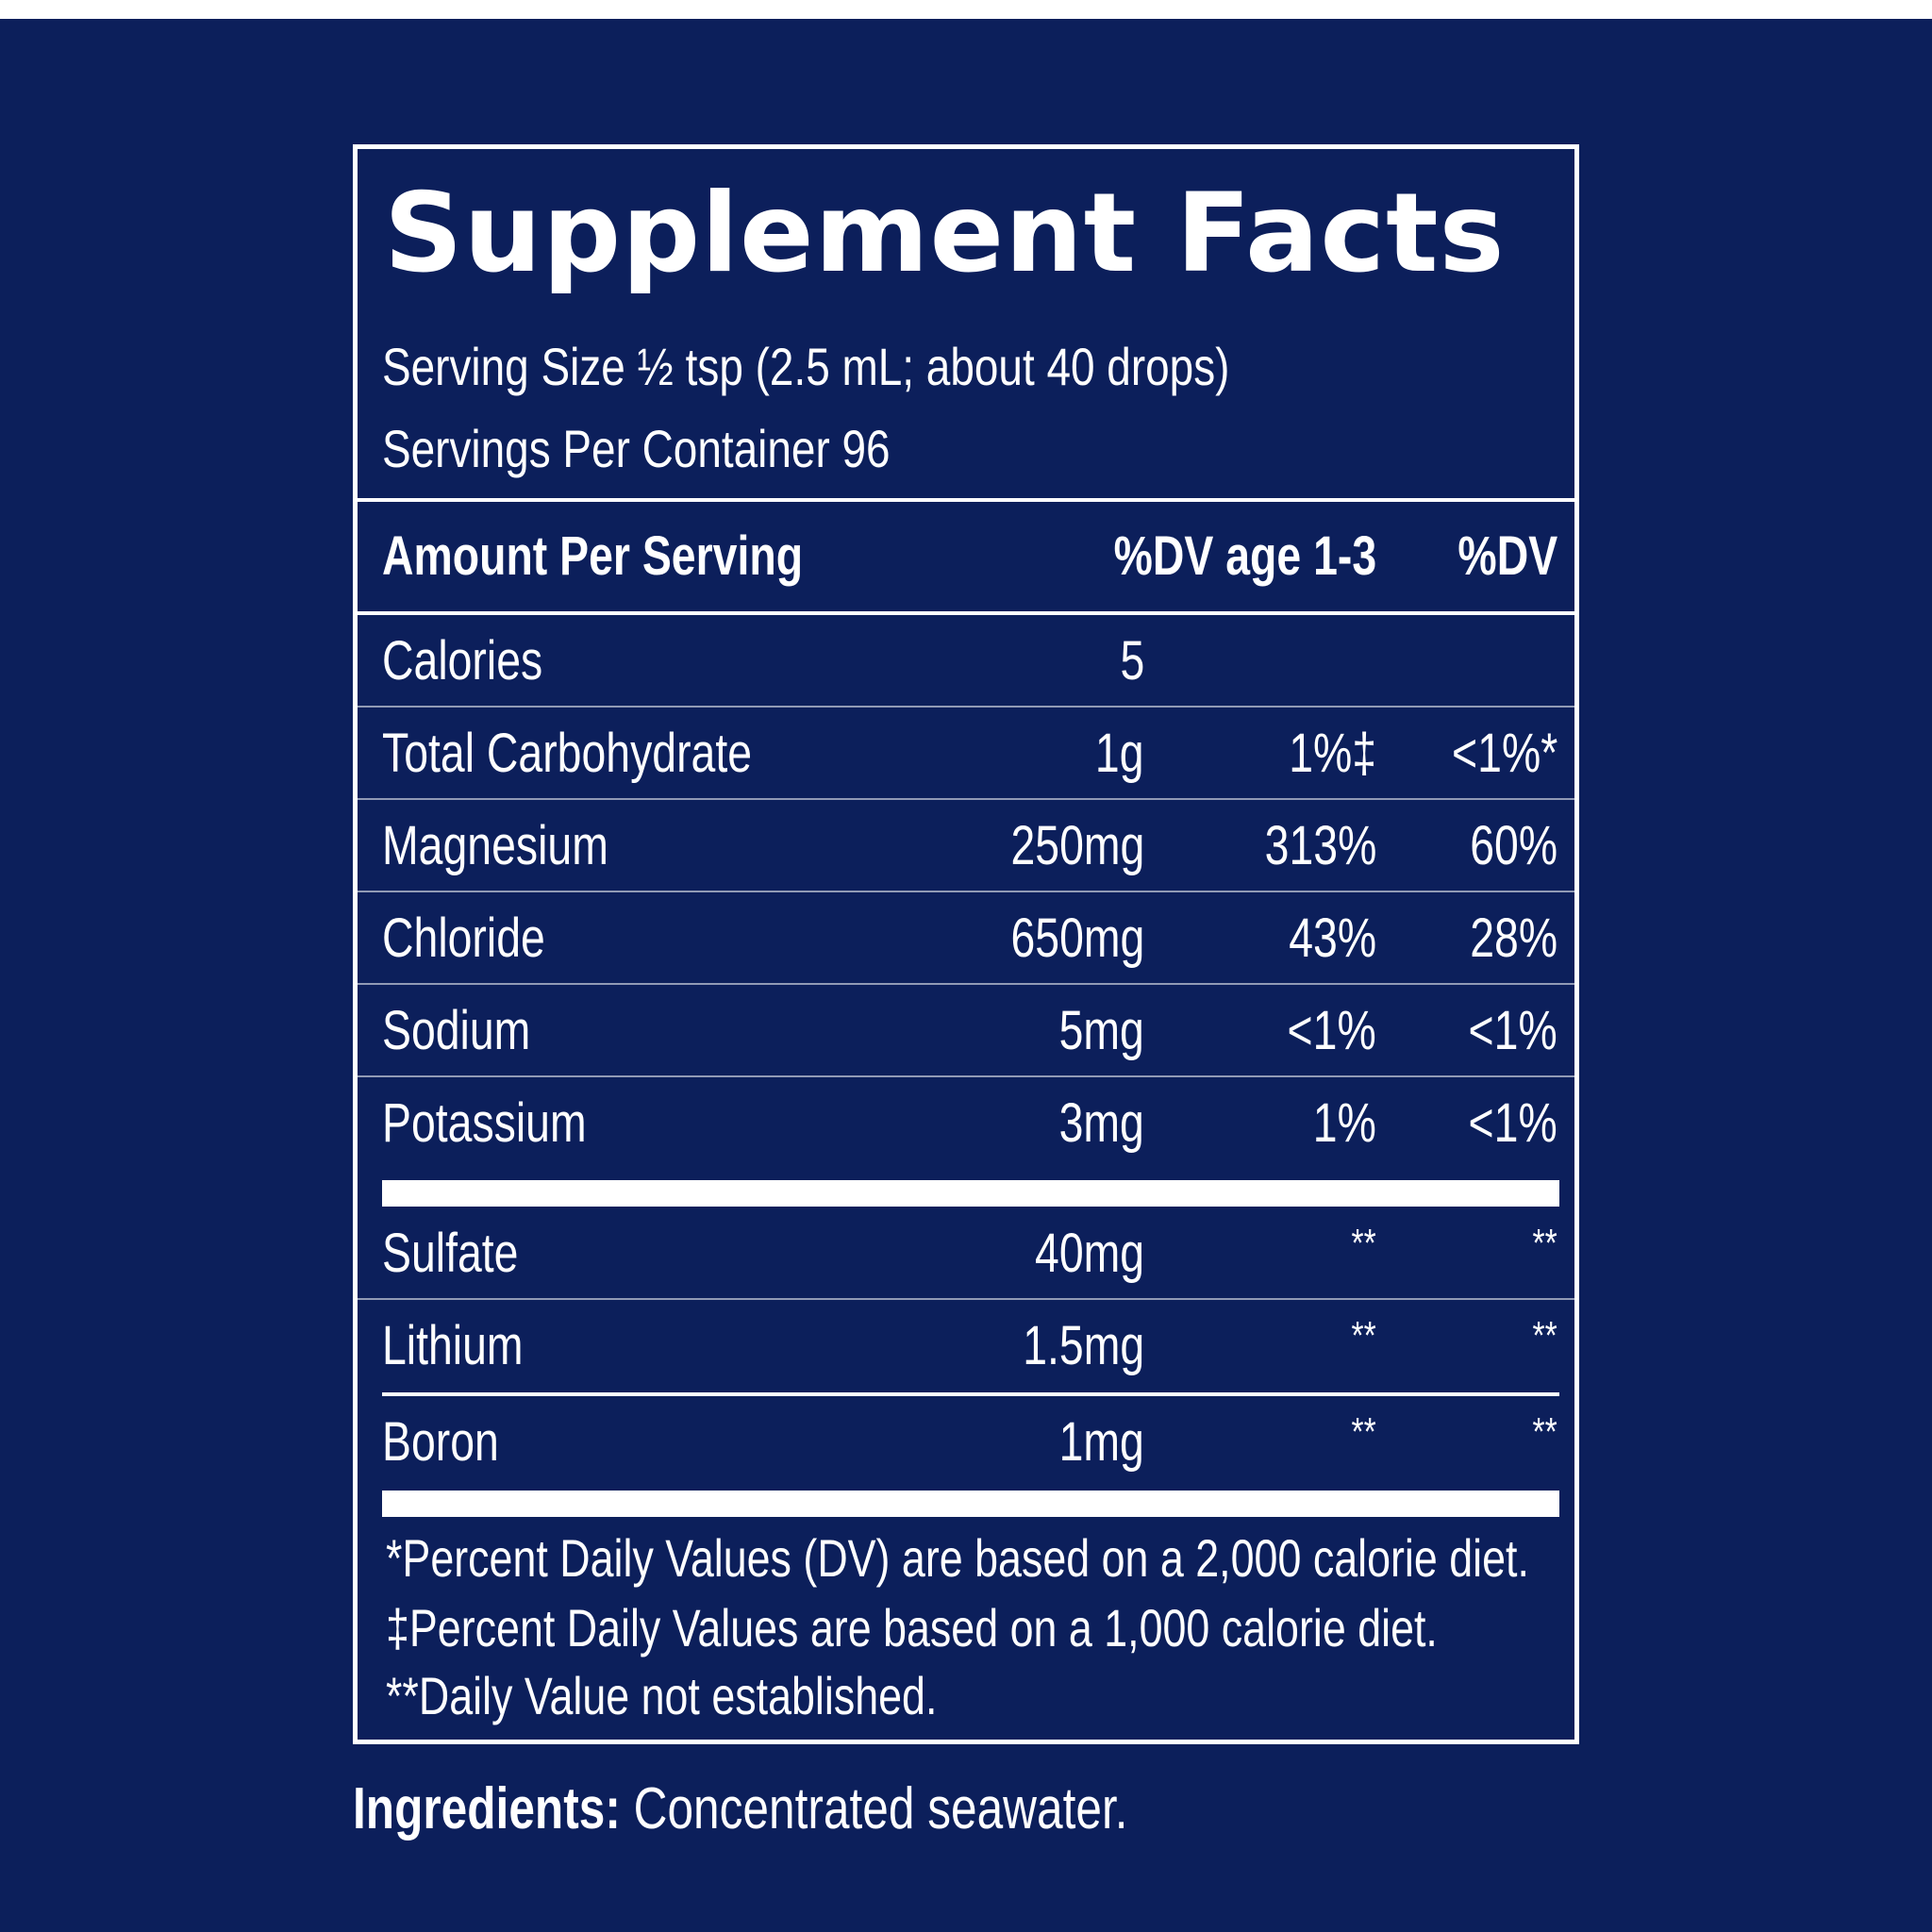  I want to click on nutrient-name: Calories, so click(462, 660).